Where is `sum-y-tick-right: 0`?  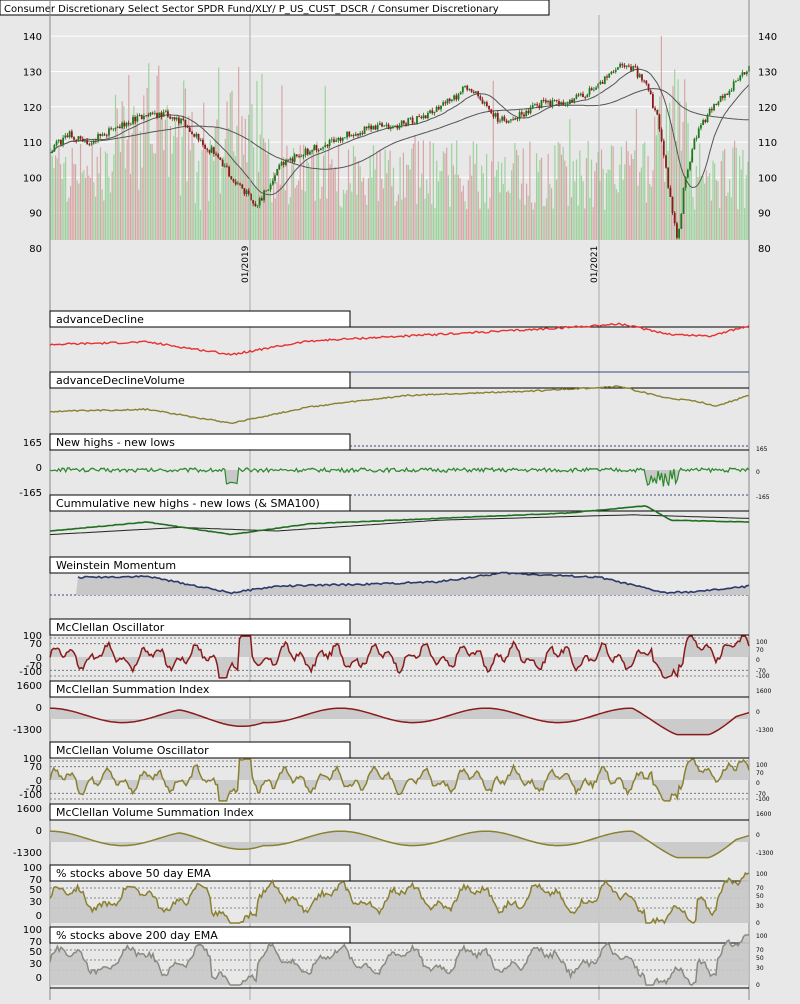 sum-y-tick-right: 0 is located at coordinates (758, 712).